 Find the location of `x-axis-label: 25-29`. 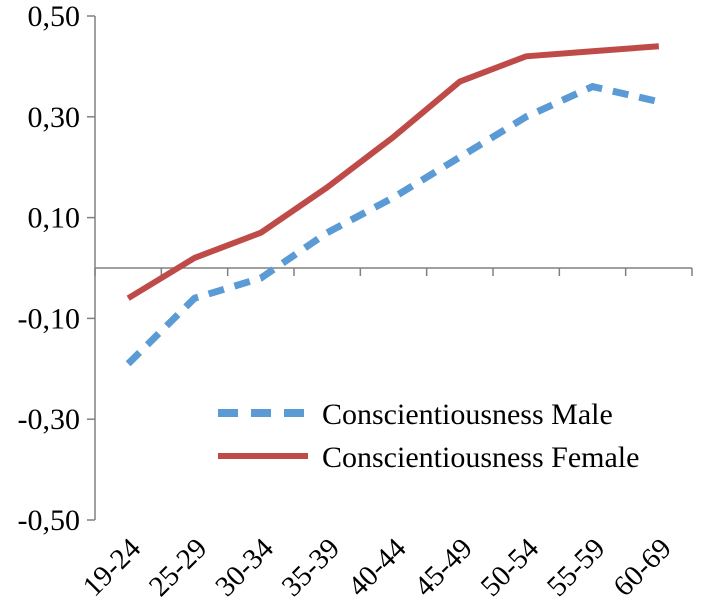

x-axis-label: 25-29 is located at coordinates (178, 567).